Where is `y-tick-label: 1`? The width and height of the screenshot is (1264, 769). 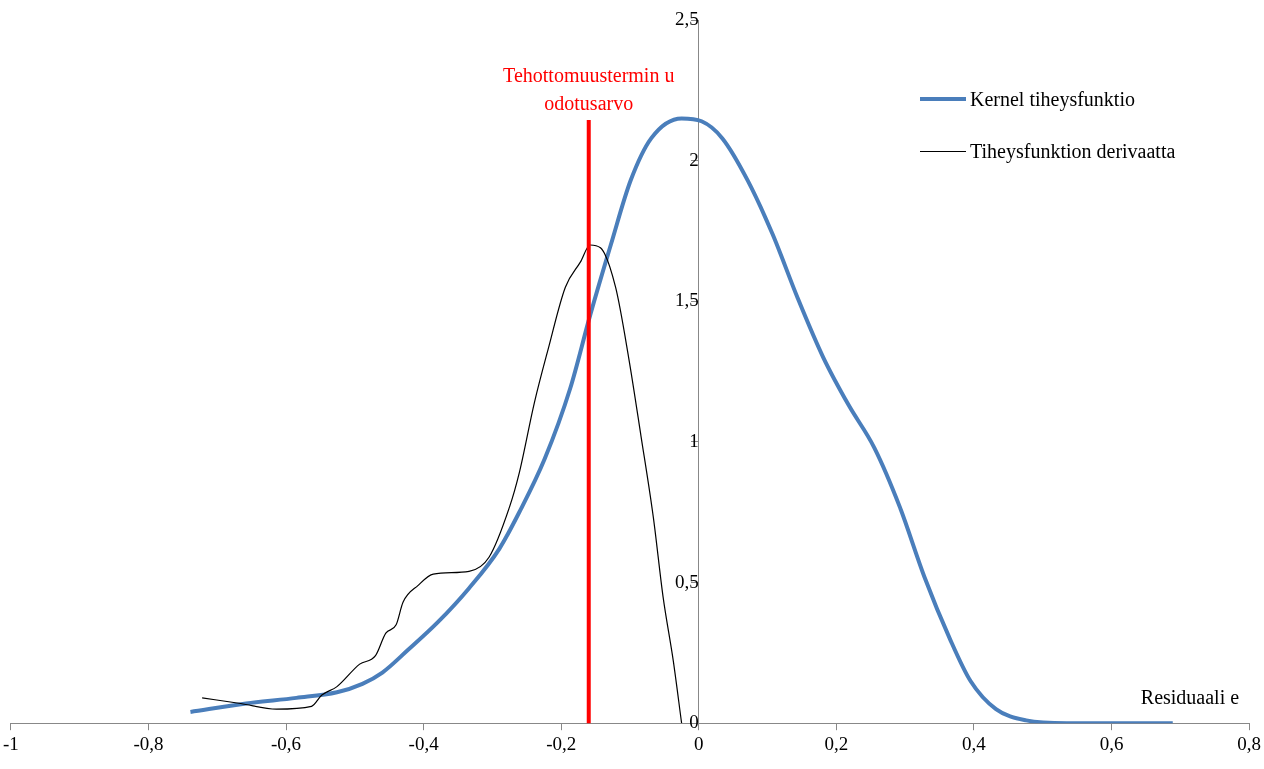 y-tick-label: 1 is located at coordinates (694, 440).